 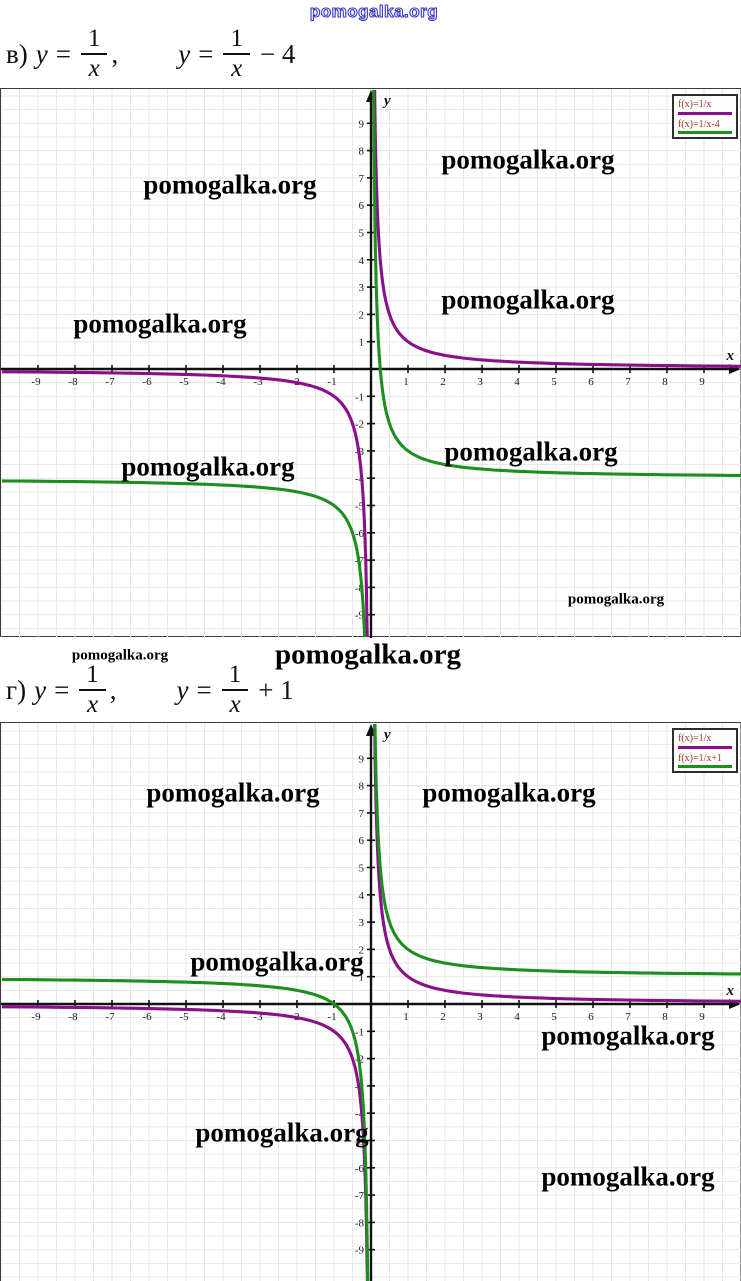 I want to click on x-tick-label: -9, so click(x=36, y=382).